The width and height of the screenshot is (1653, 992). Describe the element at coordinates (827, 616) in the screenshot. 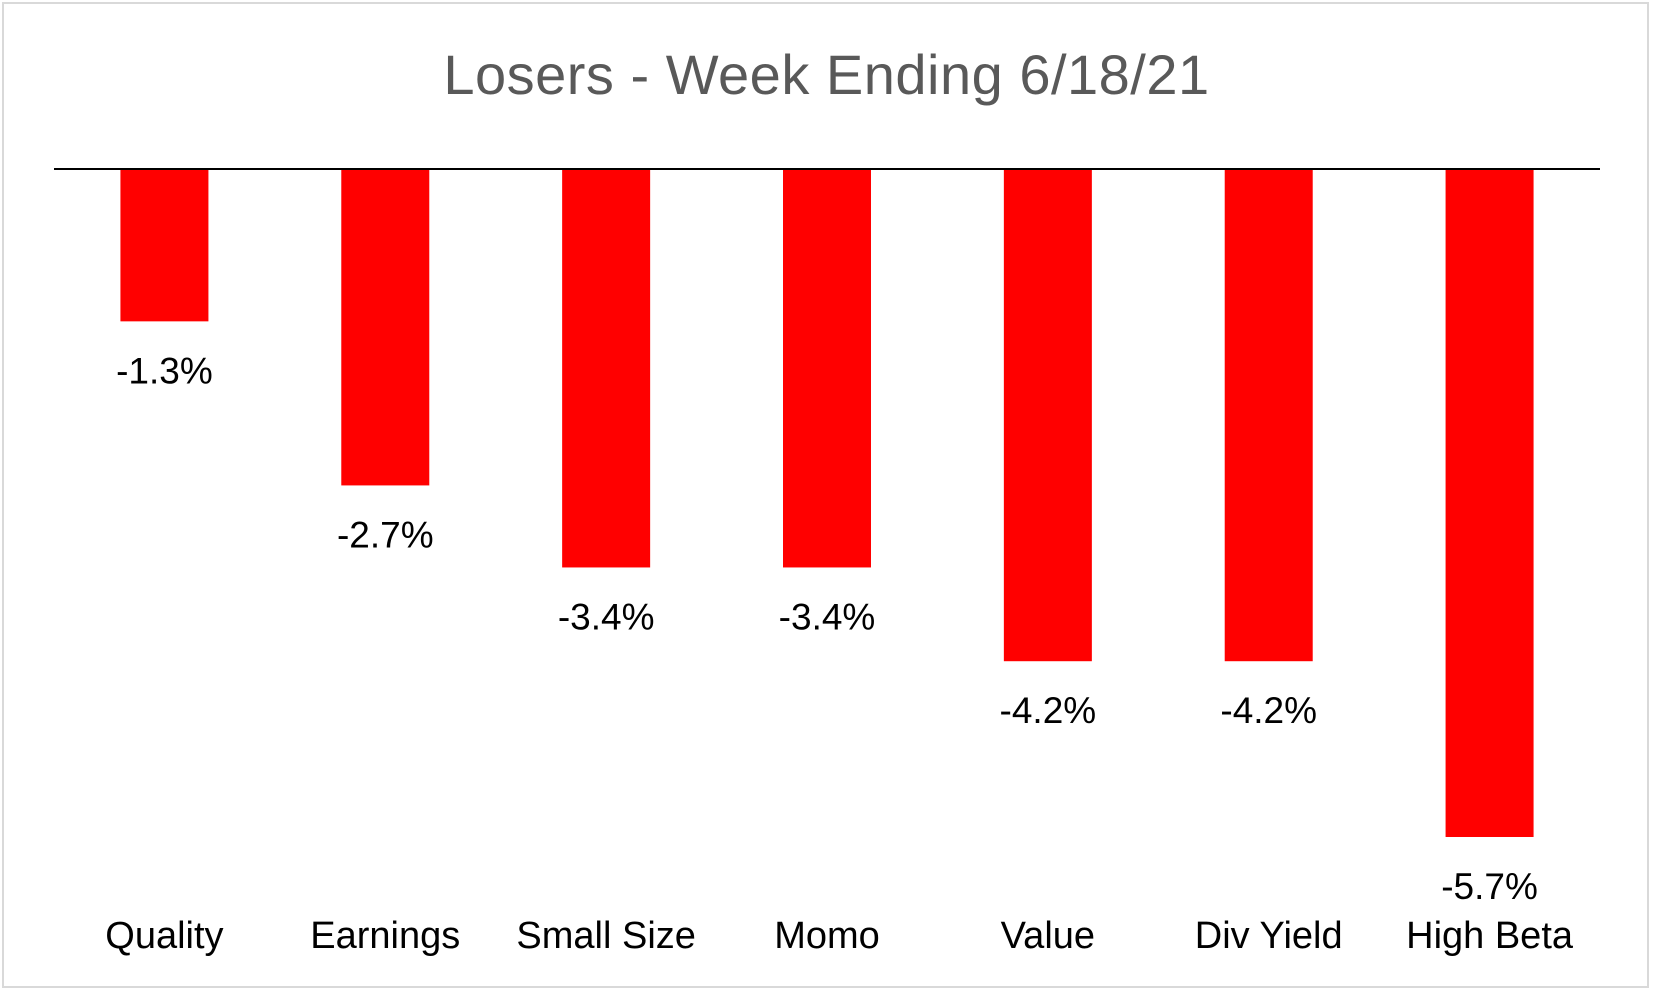

I see `data-label-momo: -3.4%` at that location.